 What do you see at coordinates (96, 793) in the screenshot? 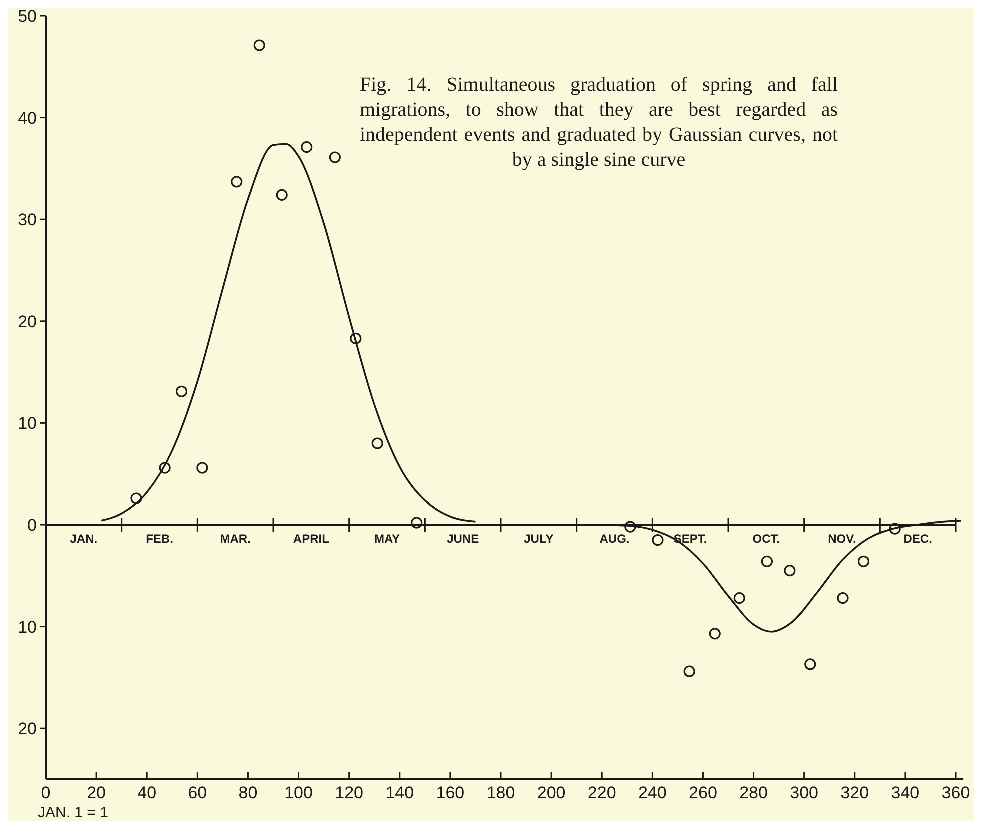
I see `x-tick-label: 20` at bounding box center [96, 793].